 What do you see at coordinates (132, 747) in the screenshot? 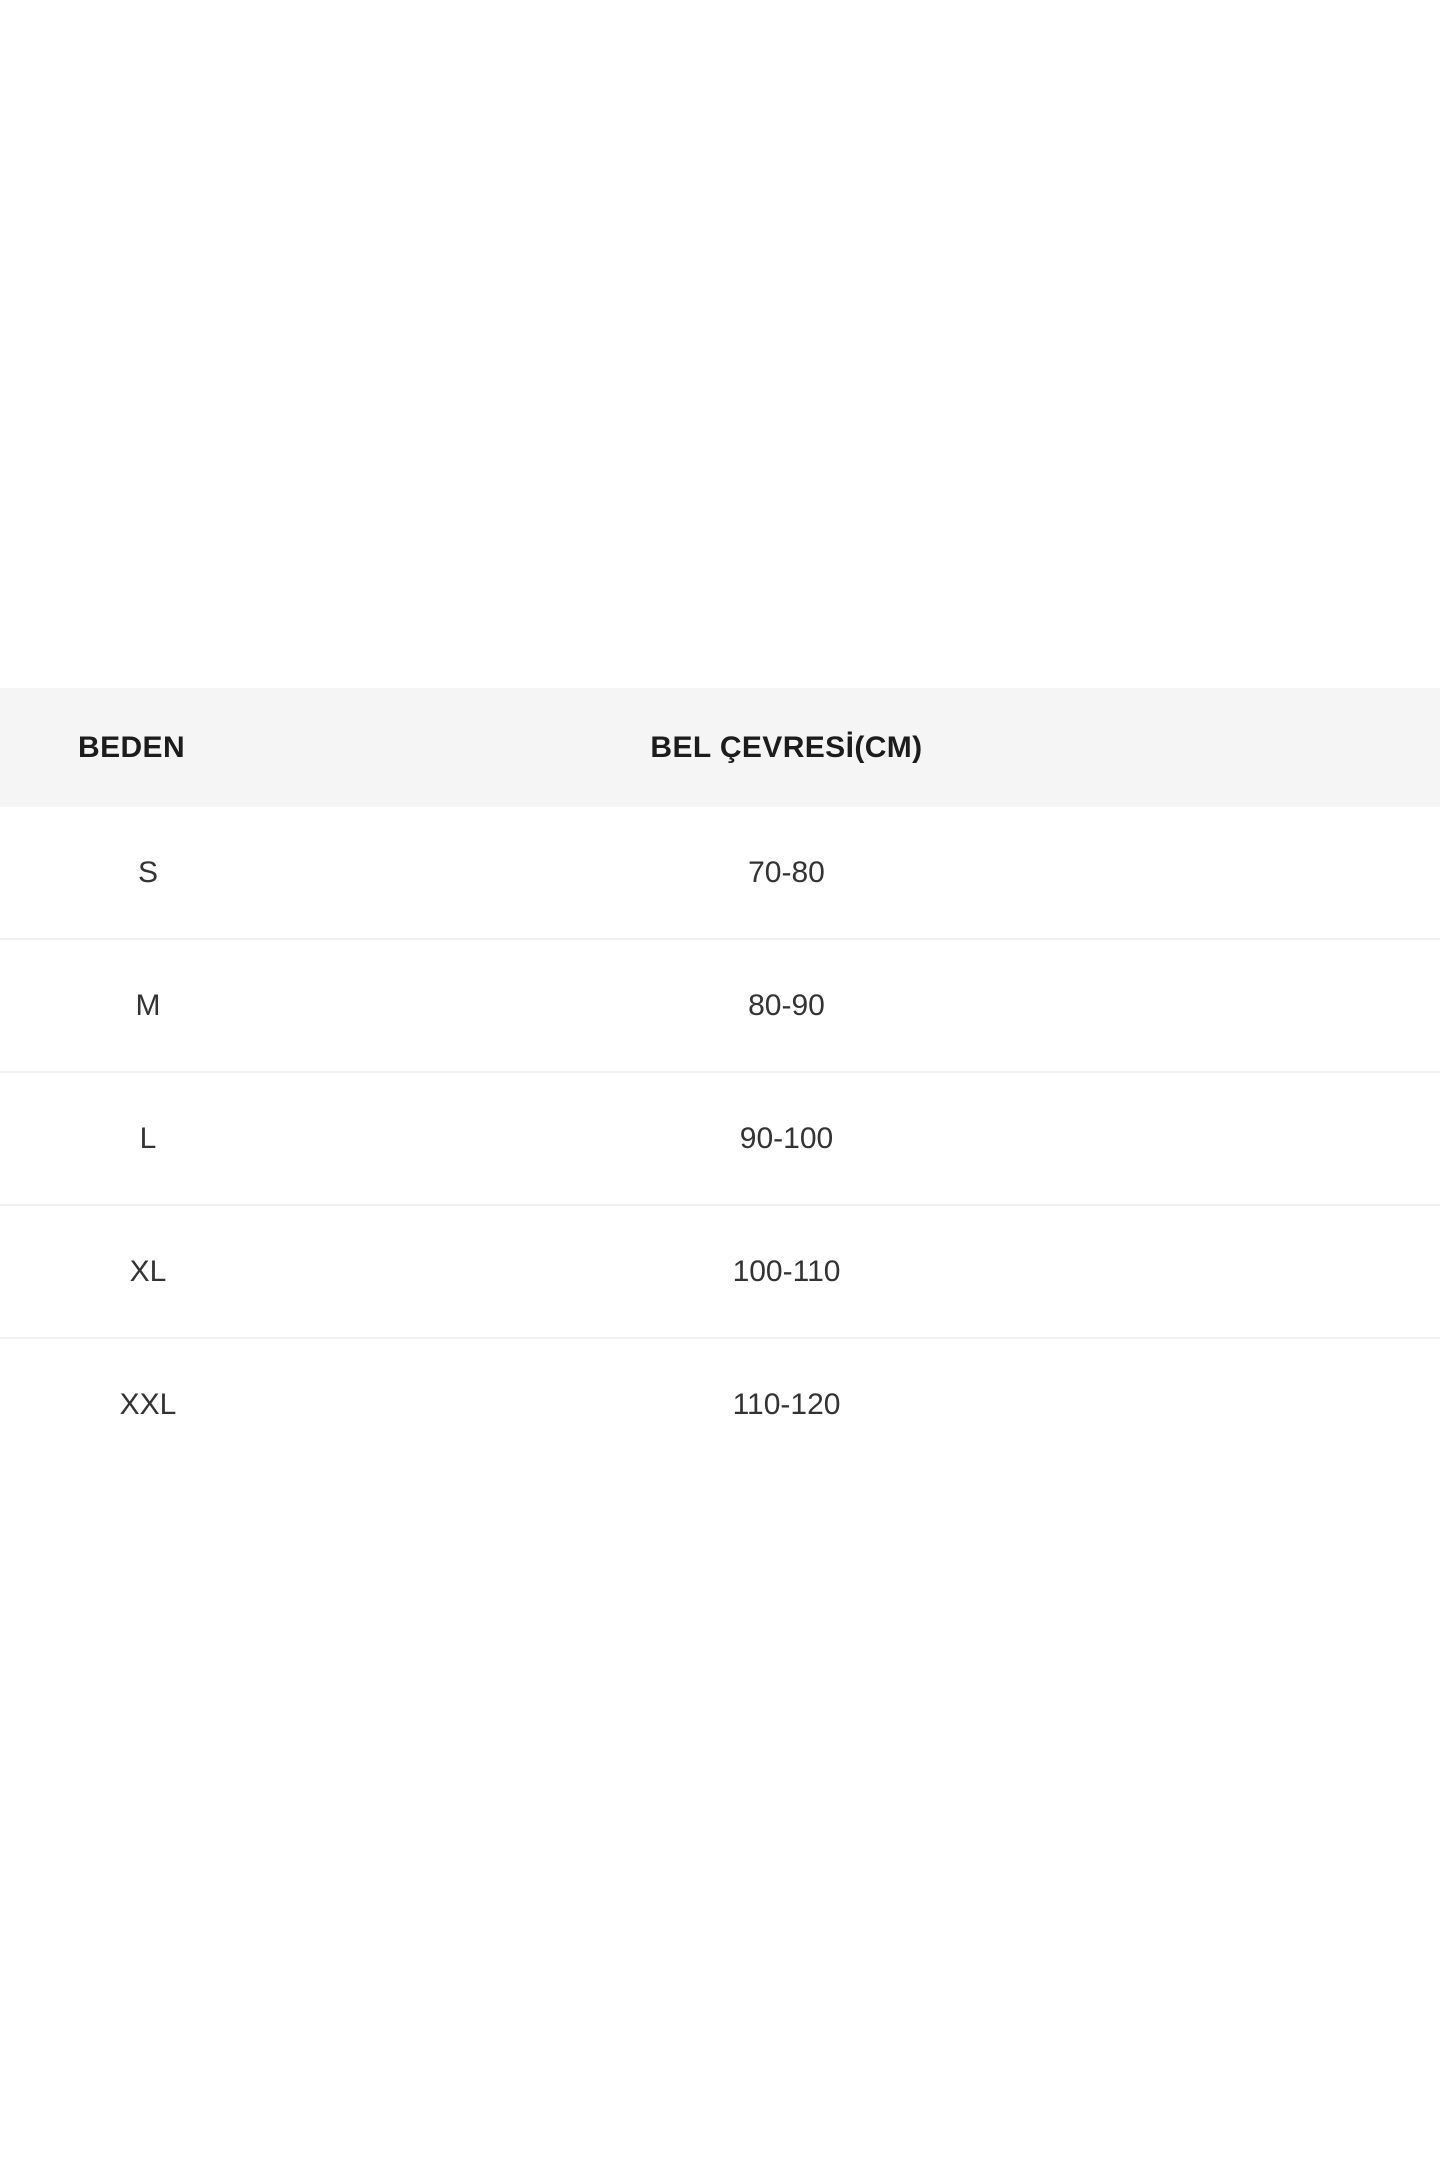
I see `column-header-size: BEDEN` at bounding box center [132, 747].